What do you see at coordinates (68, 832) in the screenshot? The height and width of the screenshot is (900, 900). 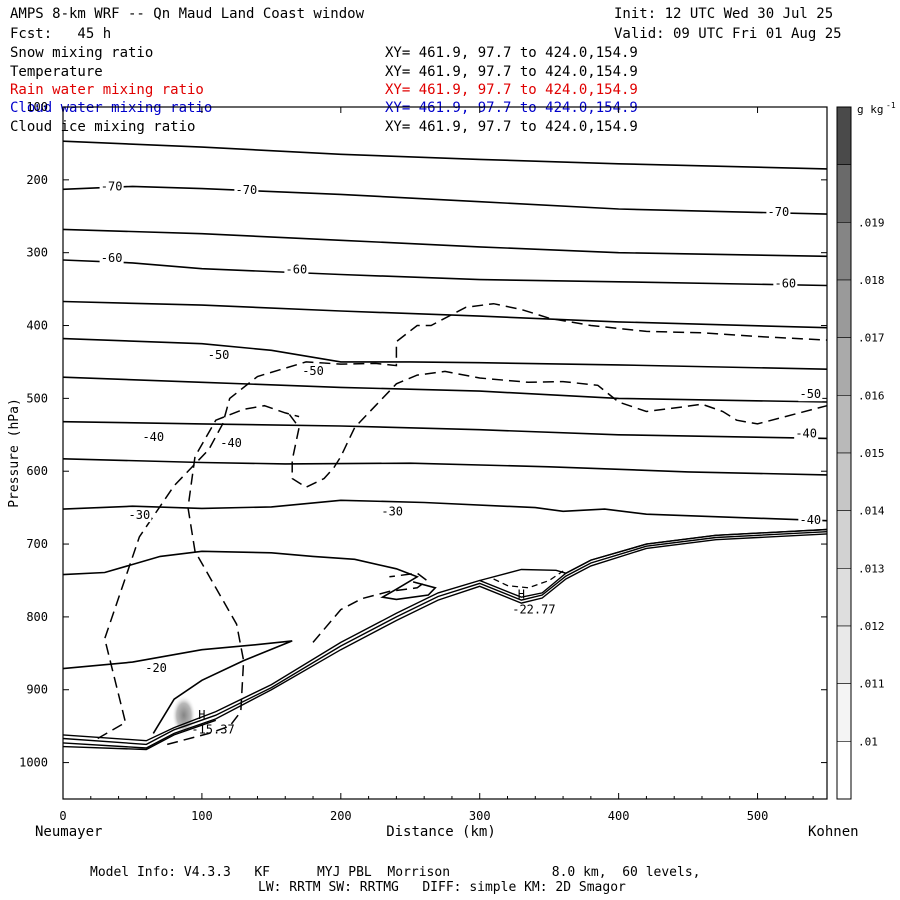 I see `x-left-station-label: Neumayer` at bounding box center [68, 832].